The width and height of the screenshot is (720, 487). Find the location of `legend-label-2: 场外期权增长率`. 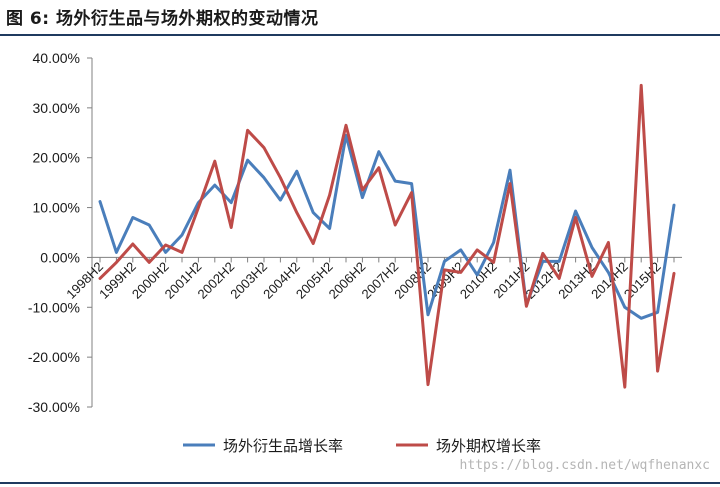

legend-label-2: 场外期权增长率 is located at coordinates (488, 446).